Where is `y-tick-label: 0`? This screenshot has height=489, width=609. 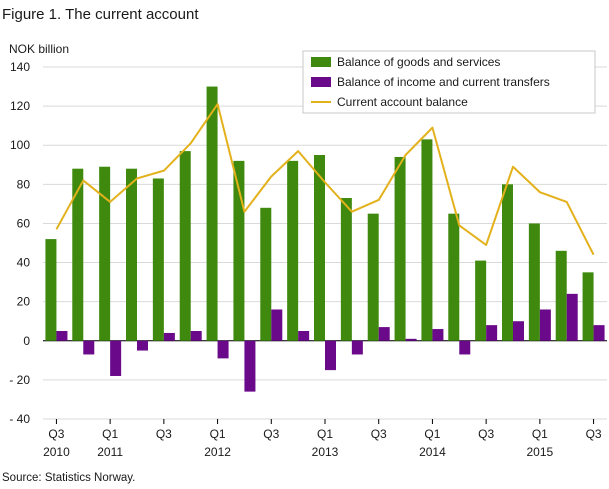
y-tick-label: 0 is located at coordinates (26, 341).